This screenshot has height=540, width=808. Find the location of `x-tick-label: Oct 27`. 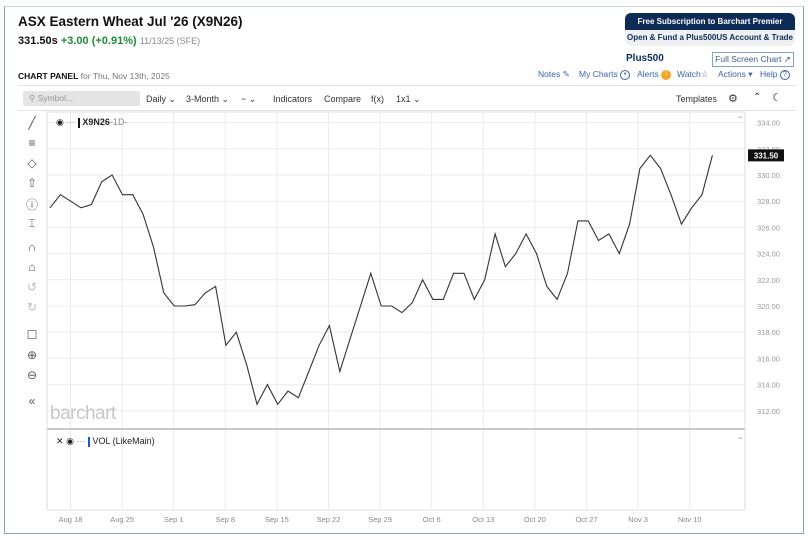

x-tick-label: Oct 27 is located at coordinates (586, 519).